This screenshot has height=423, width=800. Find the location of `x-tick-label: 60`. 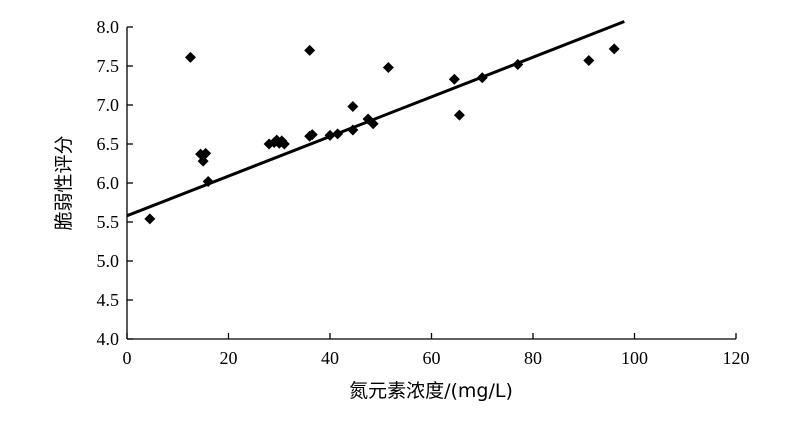

x-tick-label: 60 is located at coordinates (432, 358).